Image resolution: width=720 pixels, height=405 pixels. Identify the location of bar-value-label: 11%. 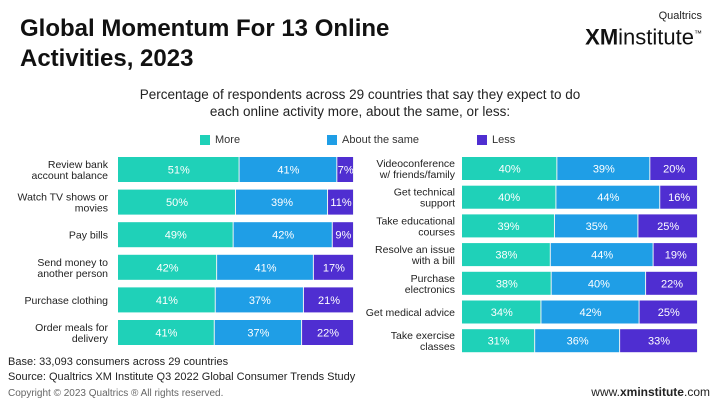
(340, 203).